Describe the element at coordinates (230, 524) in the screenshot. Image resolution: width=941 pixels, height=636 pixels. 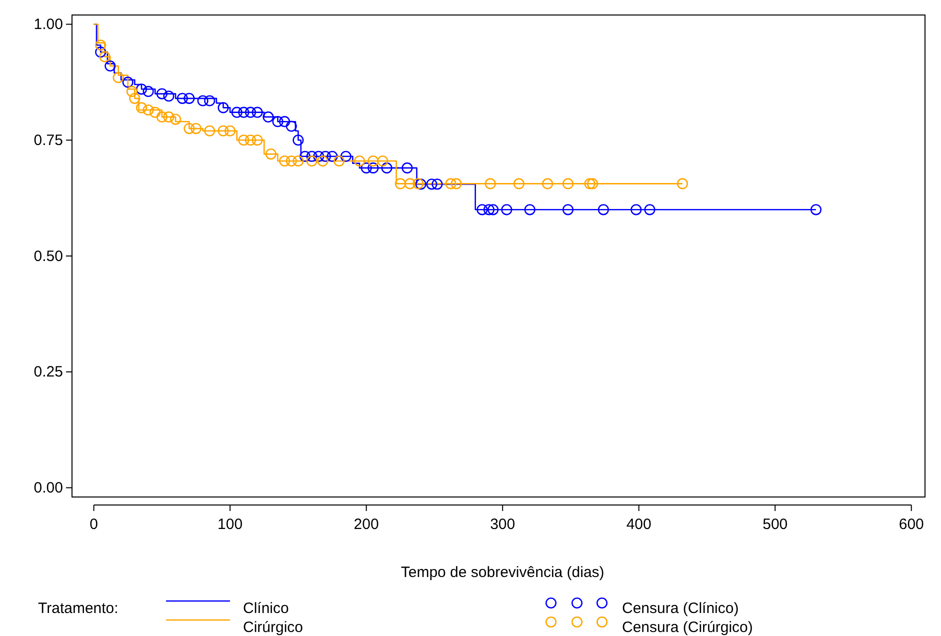
I see `x-tick-label: 100` at that location.